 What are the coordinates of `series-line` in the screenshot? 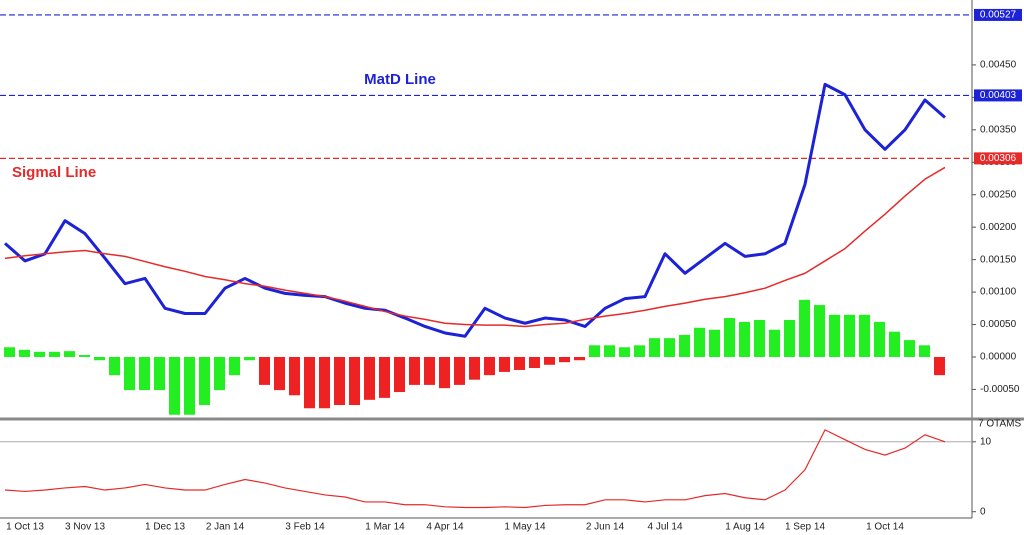 It's located at (475, 469).